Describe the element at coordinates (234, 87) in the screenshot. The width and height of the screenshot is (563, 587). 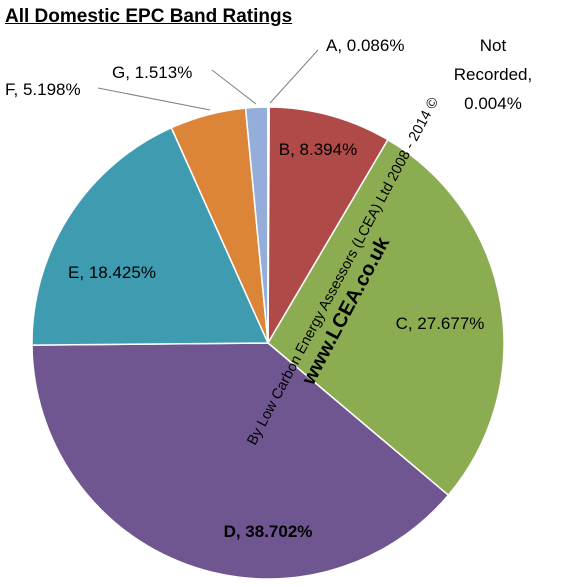
I see `leader-line-g` at that location.